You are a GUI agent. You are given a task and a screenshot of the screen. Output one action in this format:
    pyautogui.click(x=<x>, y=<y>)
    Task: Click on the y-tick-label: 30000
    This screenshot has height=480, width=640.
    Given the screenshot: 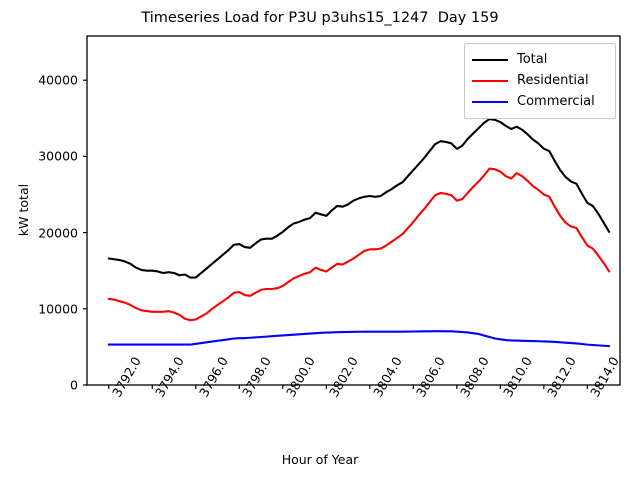 What is the action you would take?
    pyautogui.click(x=58, y=156)
    